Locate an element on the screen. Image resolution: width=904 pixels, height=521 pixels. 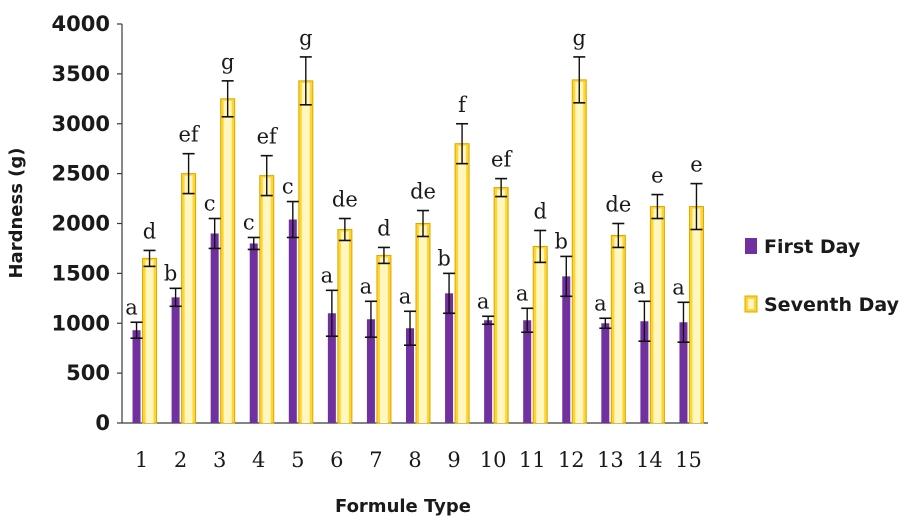
legend-label-first-day: First Day is located at coordinates (812, 247).